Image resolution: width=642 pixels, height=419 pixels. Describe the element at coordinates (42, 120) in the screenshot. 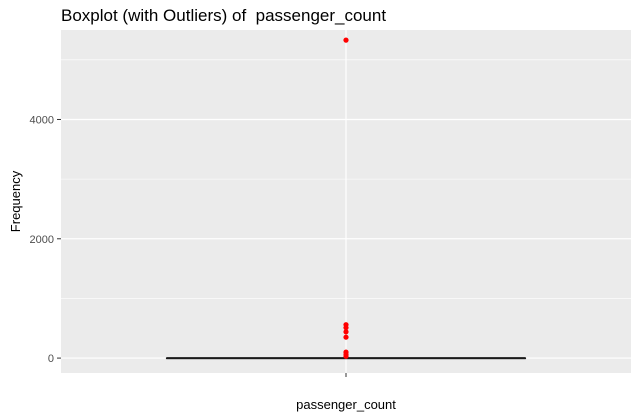

I see `y-tick-label: 4000` at that location.